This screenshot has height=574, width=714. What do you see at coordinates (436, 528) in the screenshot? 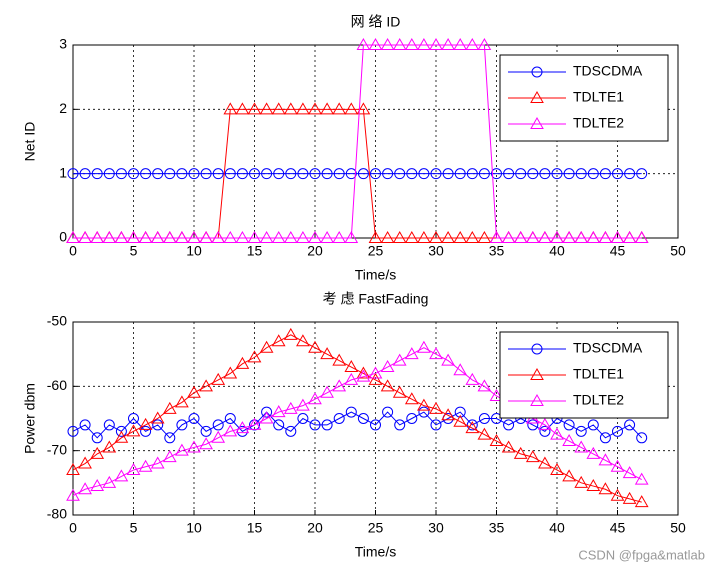
I see `x-tick-label: 30` at bounding box center [436, 528].